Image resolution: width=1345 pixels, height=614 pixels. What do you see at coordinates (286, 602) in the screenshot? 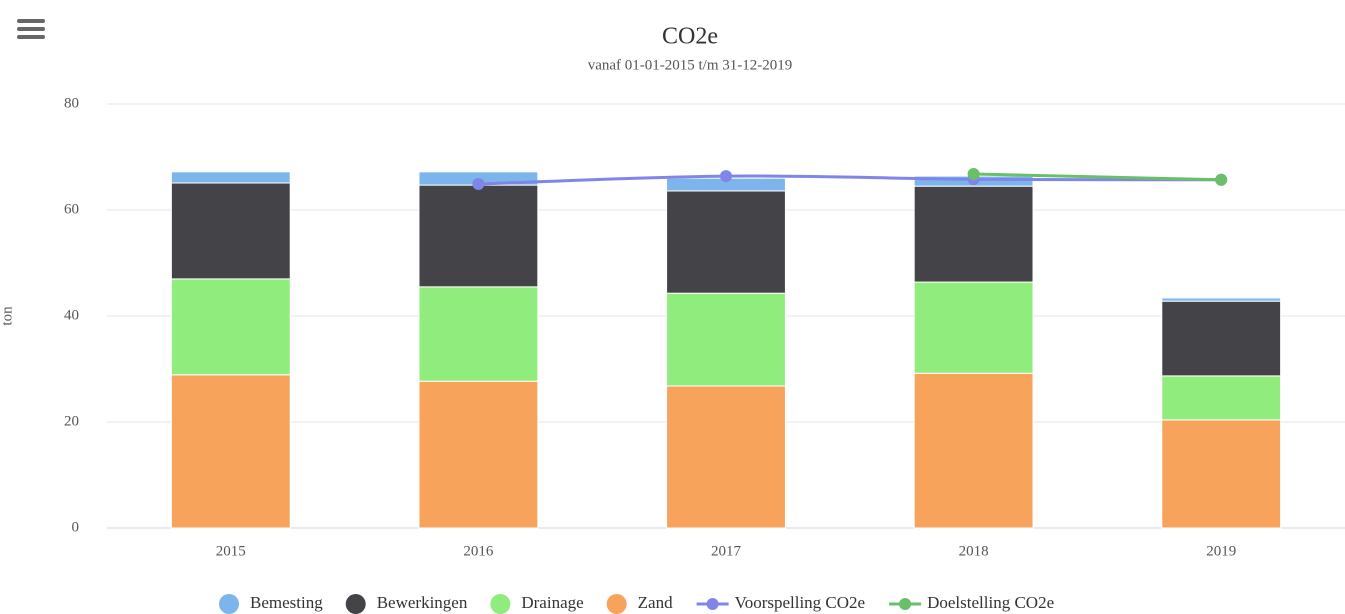
I see `legend-label: Bemesting` at bounding box center [286, 602].